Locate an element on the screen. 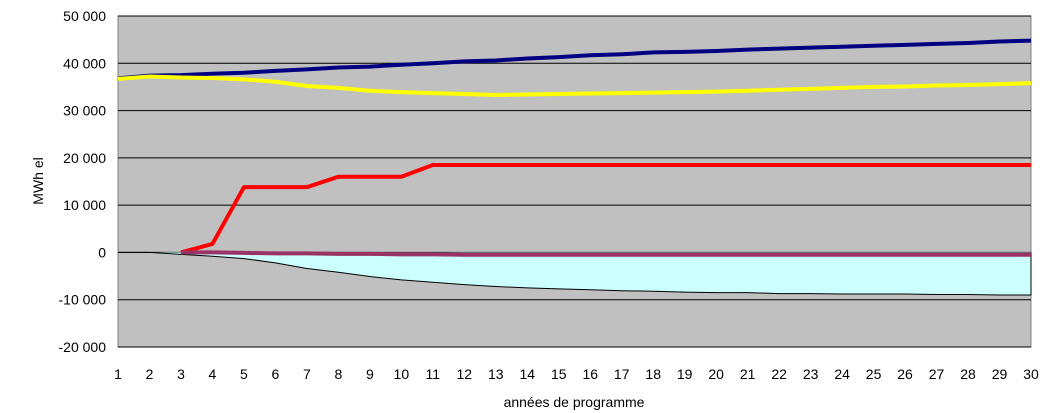  x-tick-label: 14 is located at coordinates (527, 374).